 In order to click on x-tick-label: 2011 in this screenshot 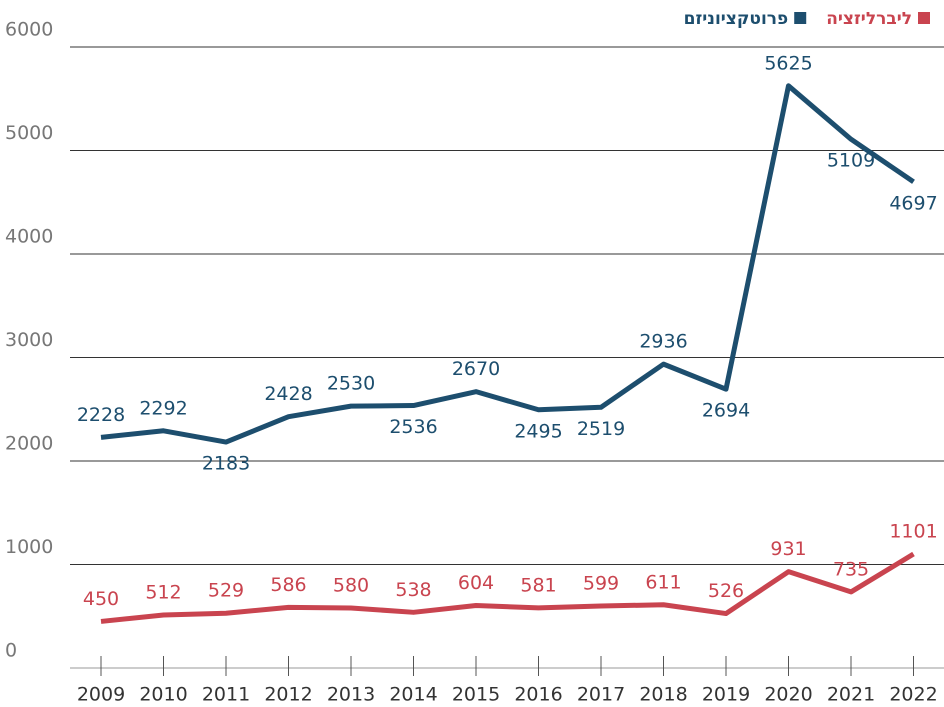, I will do `click(226, 695)`.